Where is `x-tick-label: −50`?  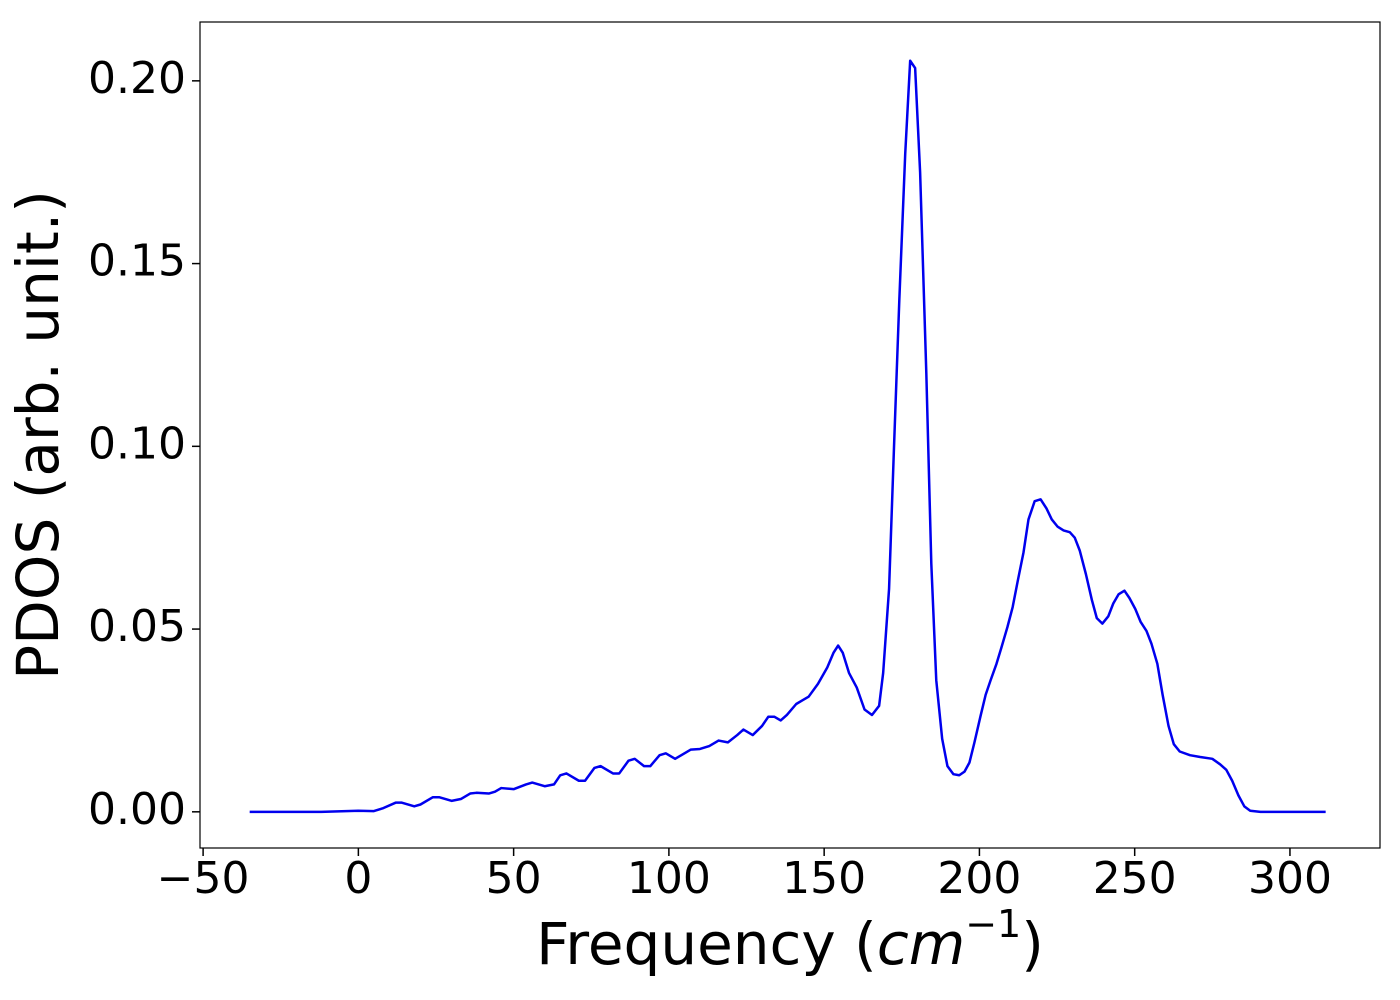
x-tick-label: −50 is located at coordinates (203, 878).